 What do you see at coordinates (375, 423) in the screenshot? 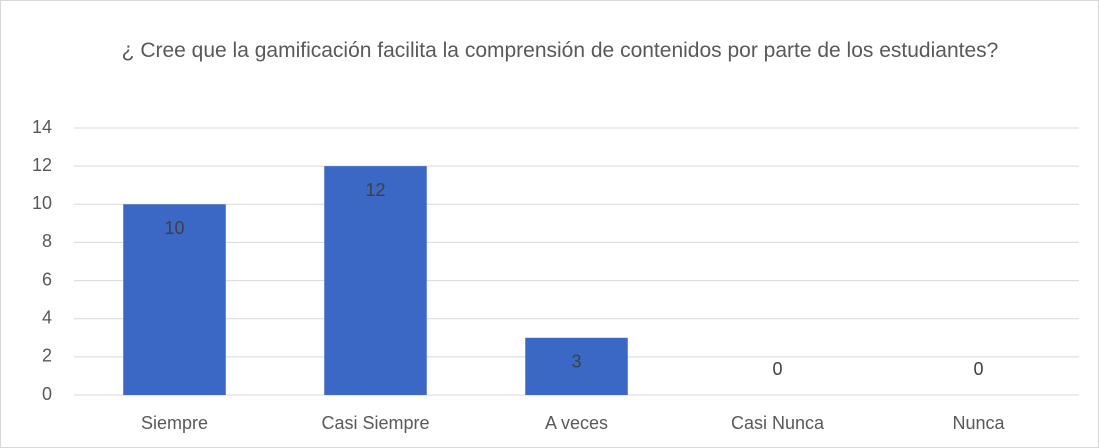
I see `x-tick-label: Casi Siempre` at bounding box center [375, 423].